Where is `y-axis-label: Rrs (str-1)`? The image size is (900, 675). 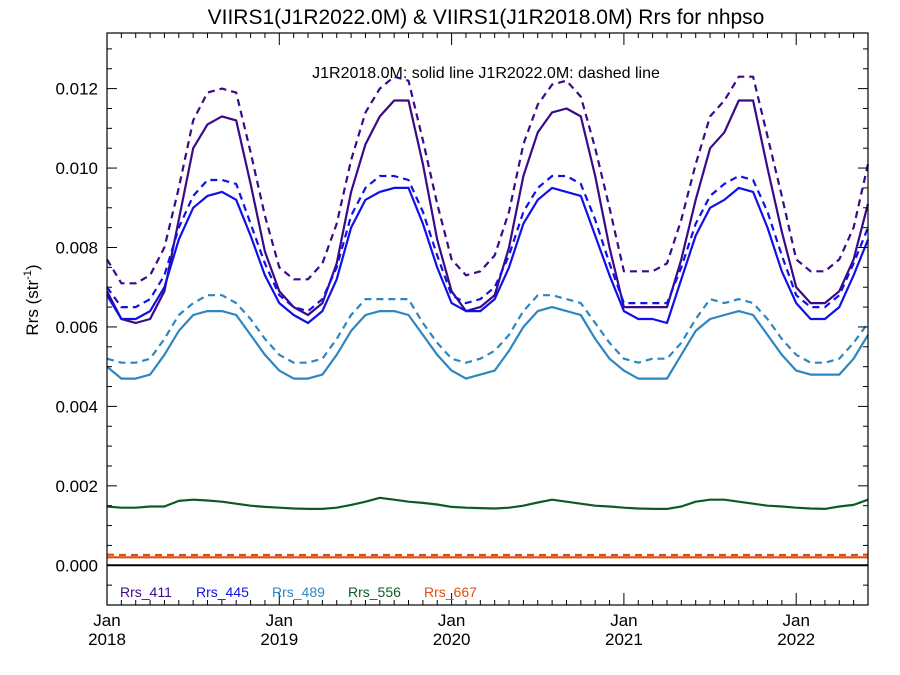
y-axis-label: Rrs (str-1) is located at coordinates (32, 299).